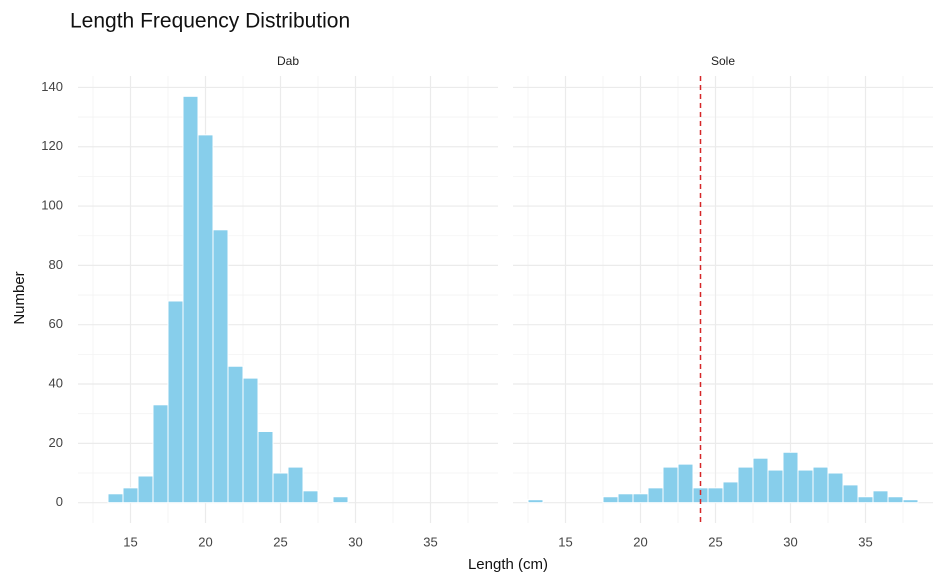  I want to click on y-tick-label: 20, so click(56, 442).